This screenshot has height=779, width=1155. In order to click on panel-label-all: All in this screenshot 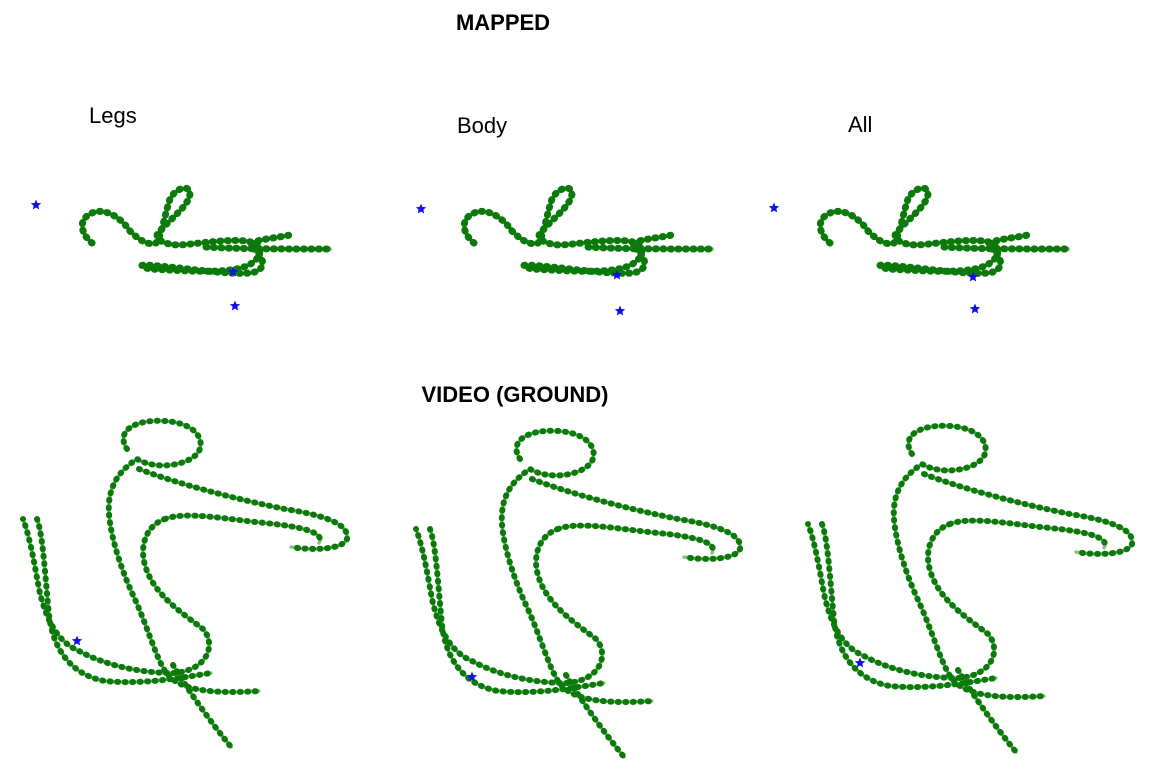, I will do `click(860, 124)`.